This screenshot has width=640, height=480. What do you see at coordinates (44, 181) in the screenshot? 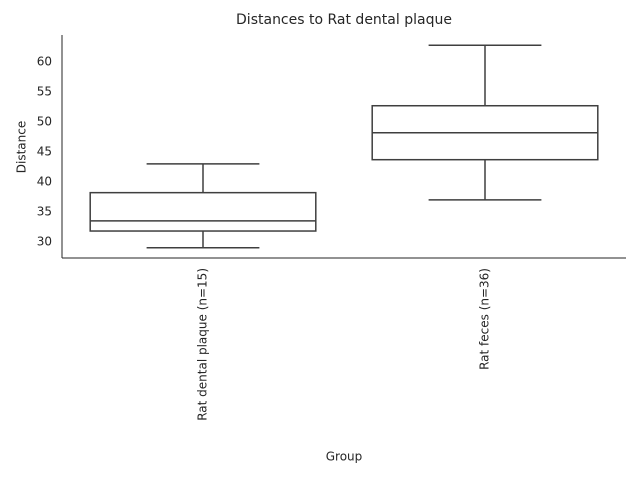
I see `y-tick-label: 40` at bounding box center [44, 181].